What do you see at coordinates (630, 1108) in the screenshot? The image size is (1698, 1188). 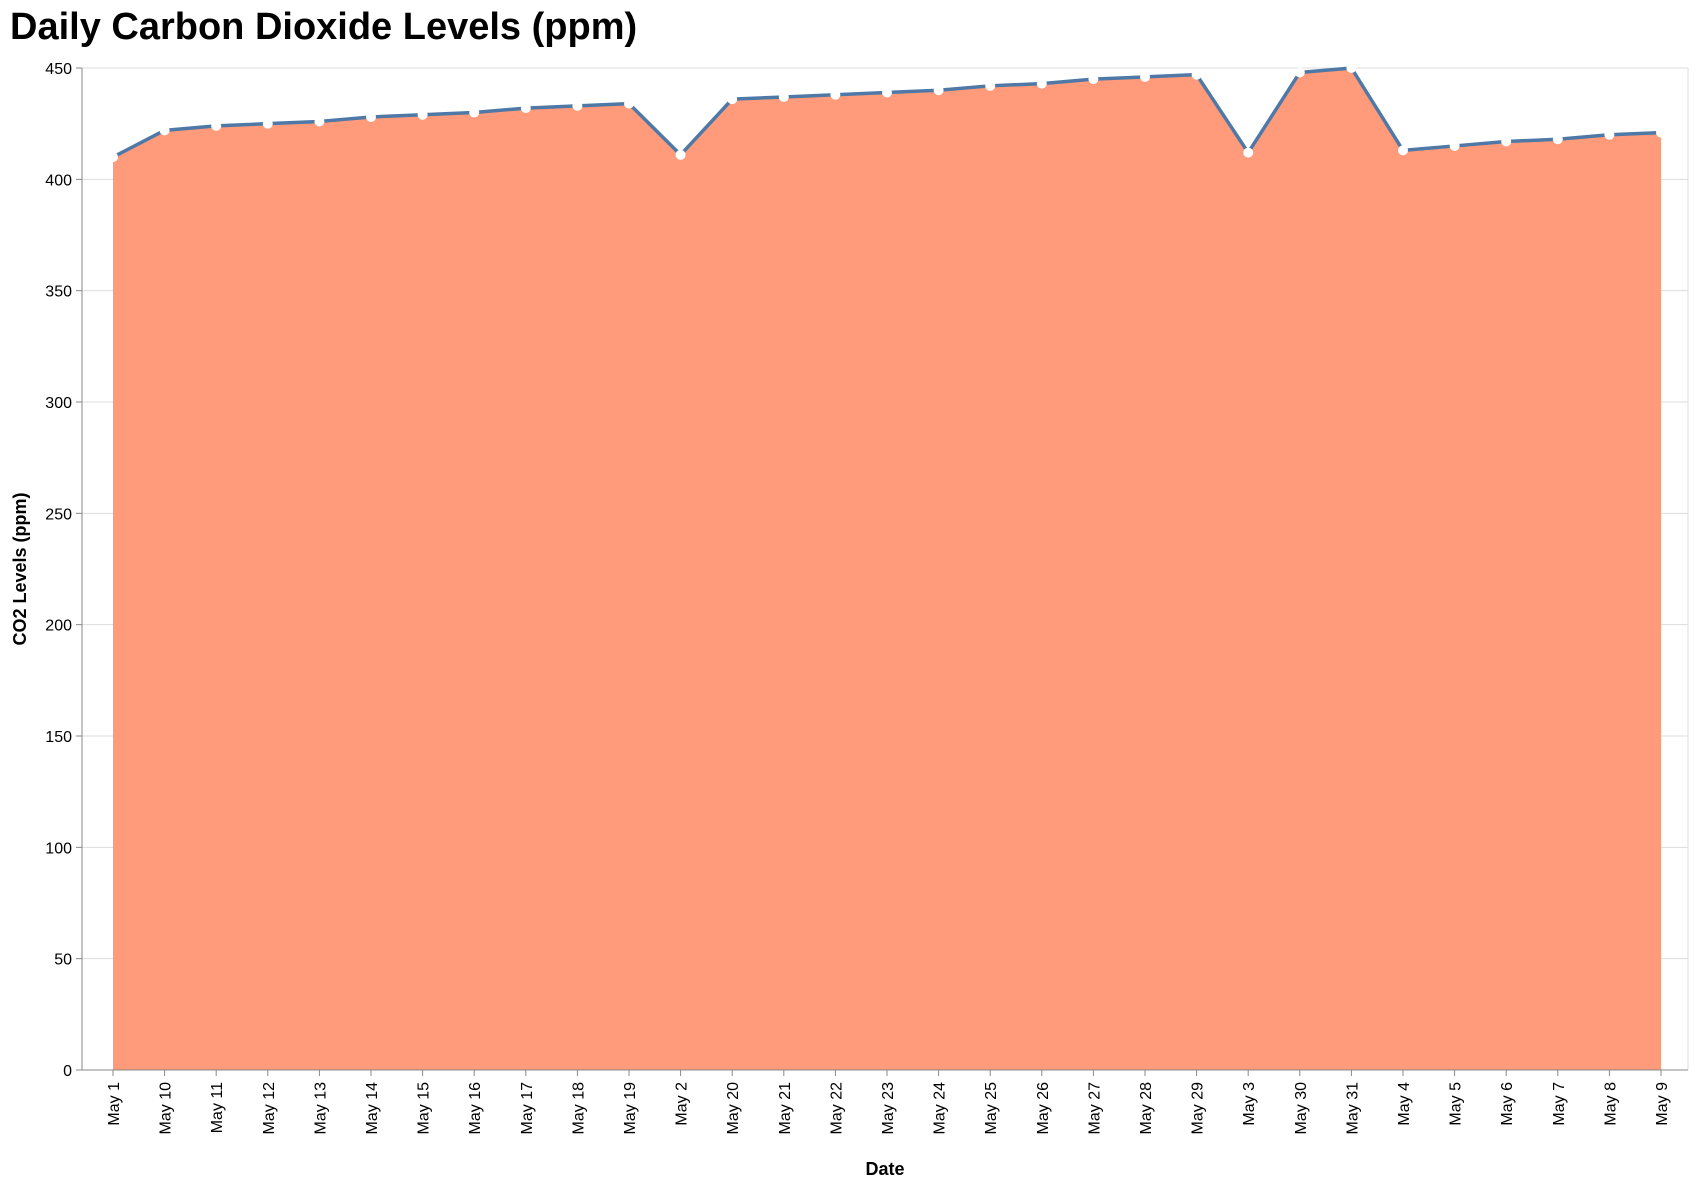 I see `x-tick-label: May 19` at bounding box center [630, 1108].